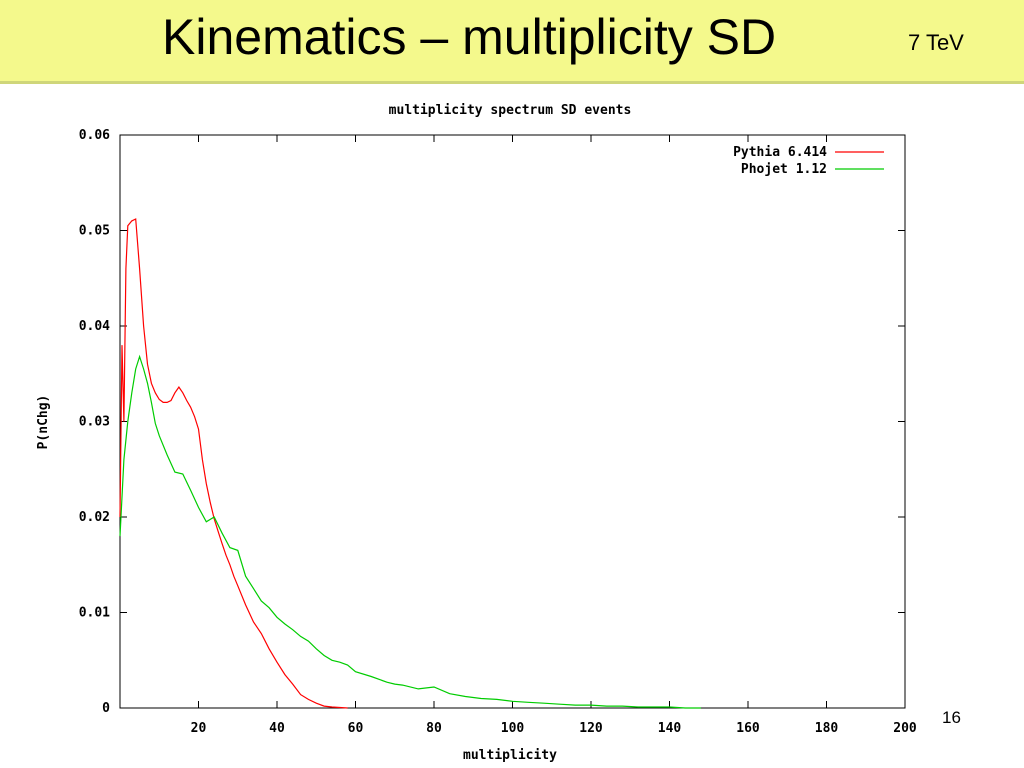 The height and width of the screenshot is (768, 1024). I want to click on x-tick-label: 180, so click(827, 728).